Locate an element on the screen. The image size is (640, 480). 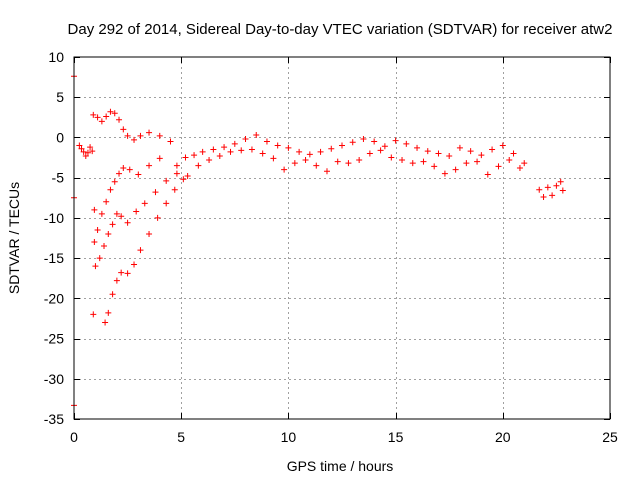
y-tick-label: -25 is located at coordinates (54, 339).